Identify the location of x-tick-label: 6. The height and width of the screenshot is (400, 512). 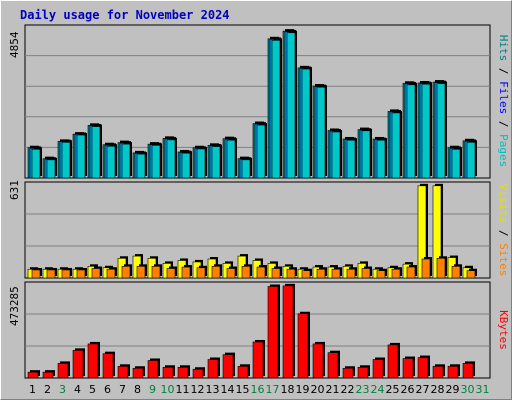
(107, 389).